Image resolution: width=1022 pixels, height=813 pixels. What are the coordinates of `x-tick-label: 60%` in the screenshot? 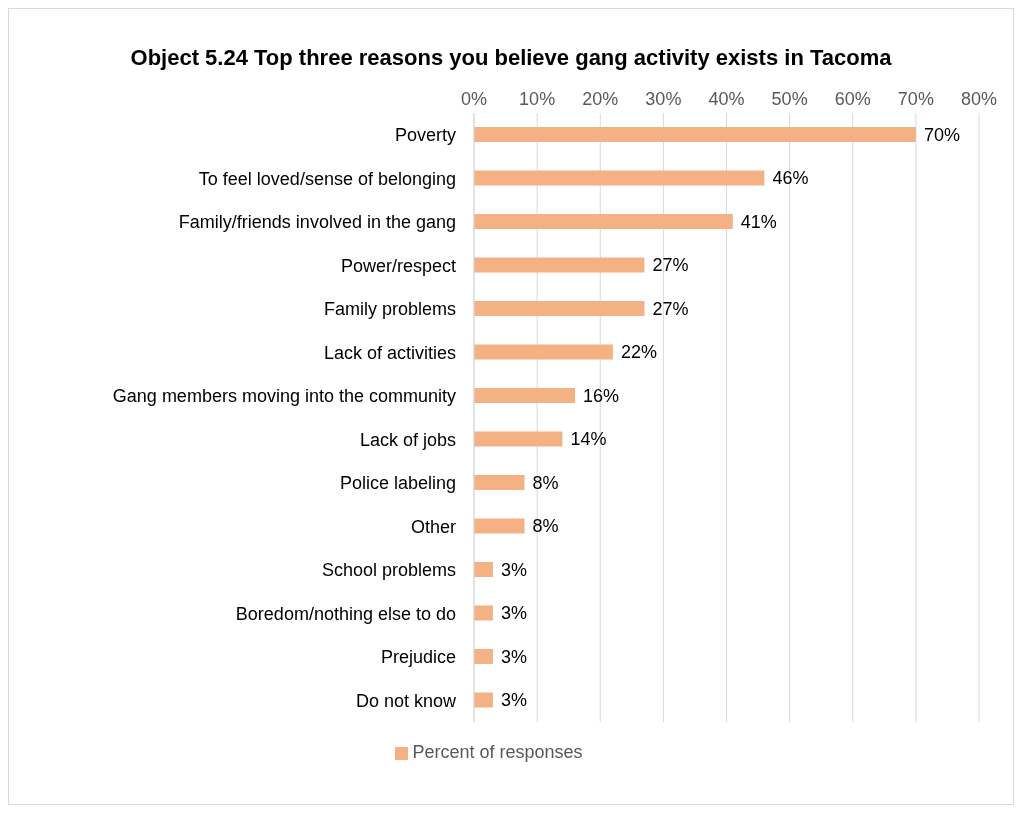 It's located at (852, 99).